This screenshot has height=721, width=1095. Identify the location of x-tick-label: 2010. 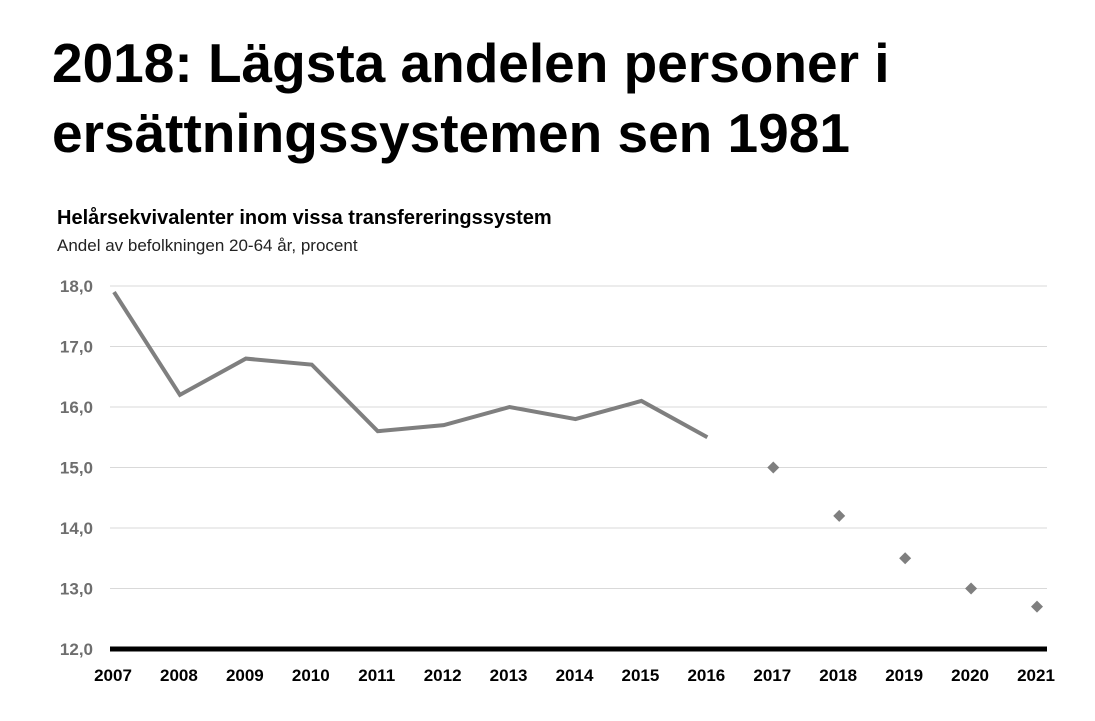
(311, 675).